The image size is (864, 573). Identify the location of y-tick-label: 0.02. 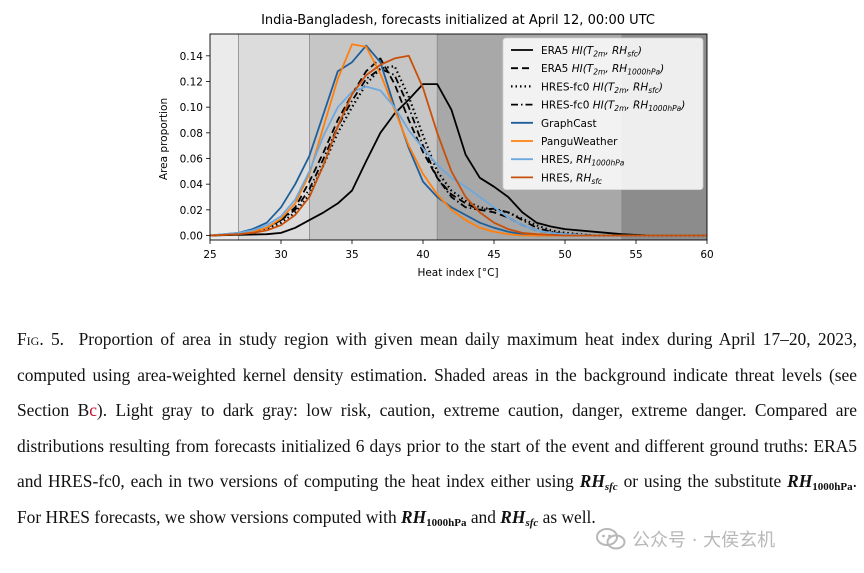
(191, 211).